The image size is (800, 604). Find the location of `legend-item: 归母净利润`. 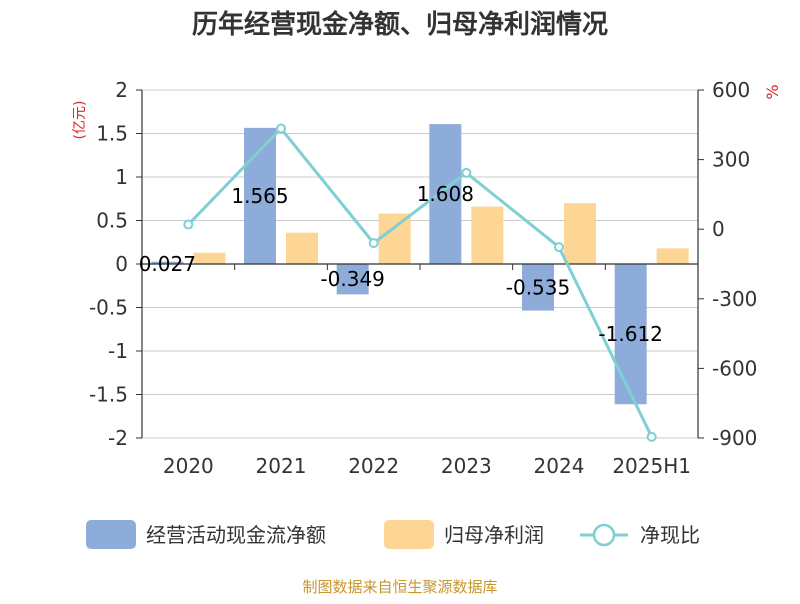

legend-item: 归母净利润 is located at coordinates (464, 534).